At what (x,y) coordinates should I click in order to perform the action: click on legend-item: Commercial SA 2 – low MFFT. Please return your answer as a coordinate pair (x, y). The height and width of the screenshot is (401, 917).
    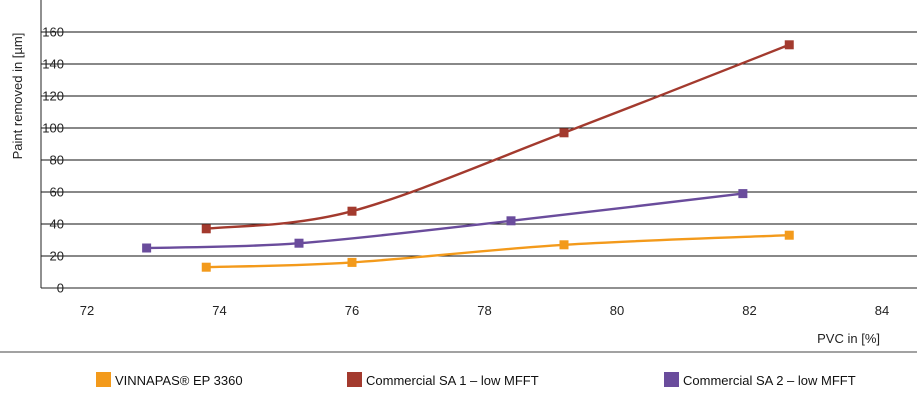
    Looking at the image, I should click on (760, 380).